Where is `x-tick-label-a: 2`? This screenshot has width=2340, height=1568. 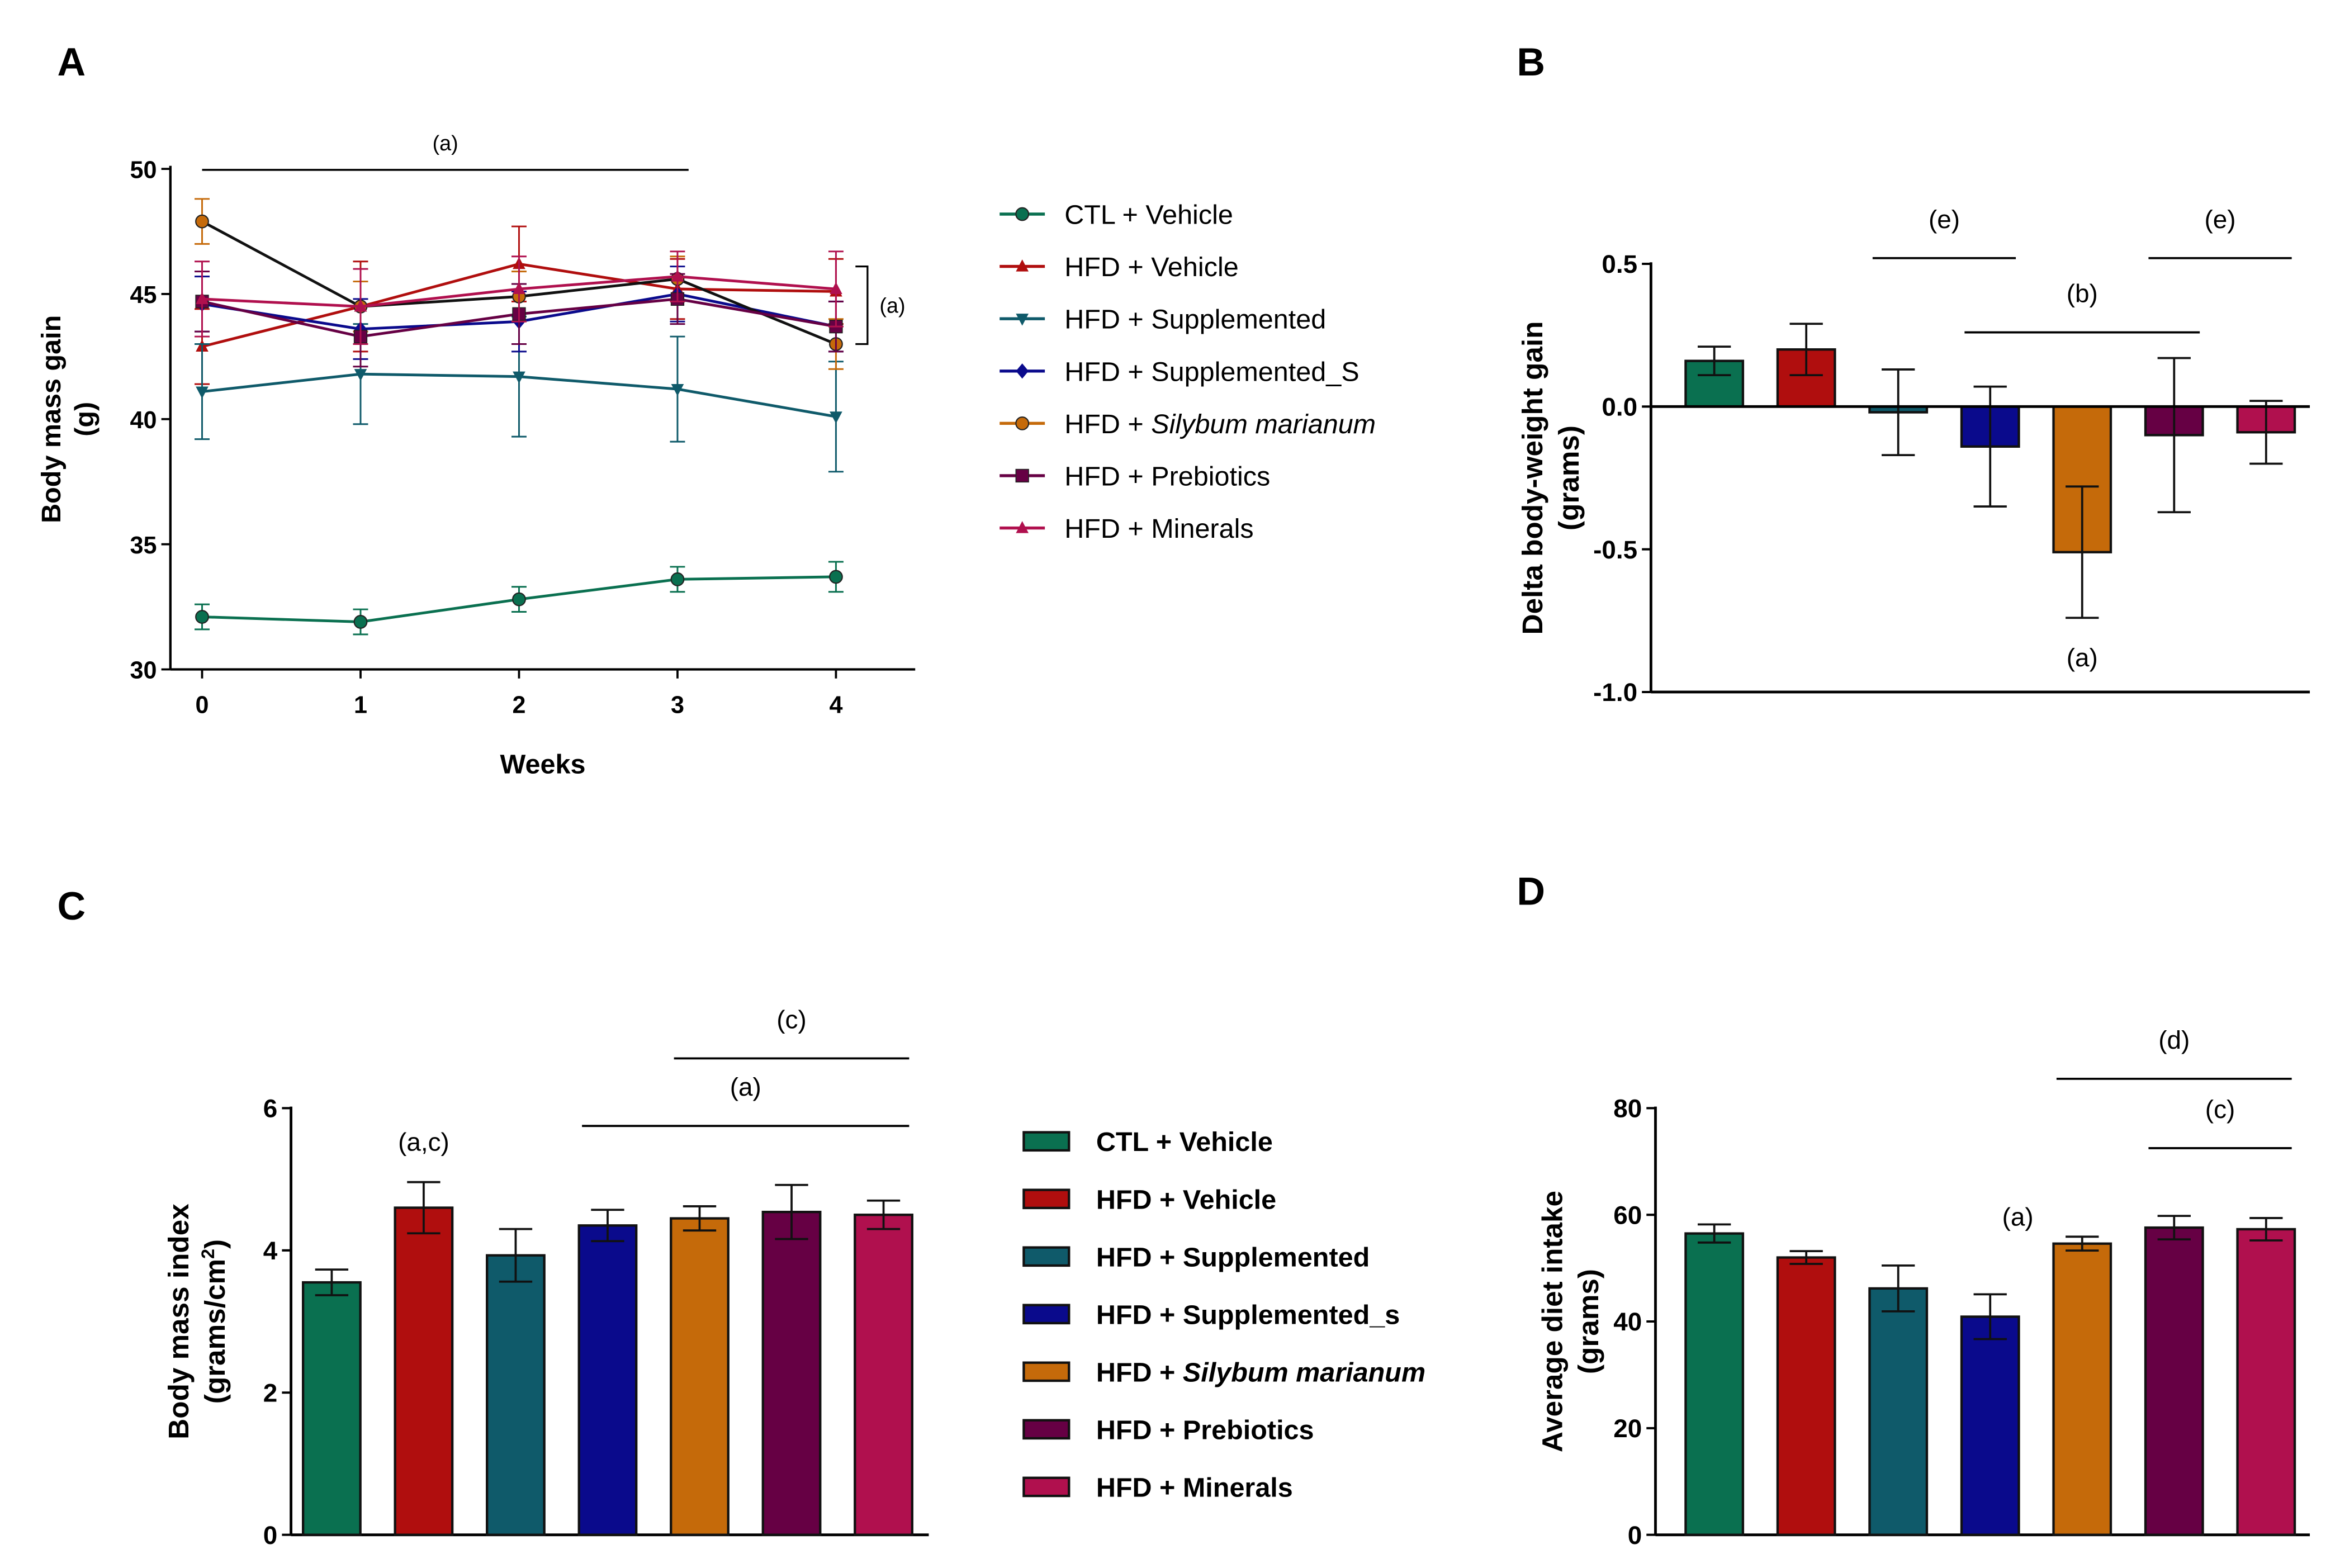
x-tick-label-a: 2 is located at coordinates (518, 705).